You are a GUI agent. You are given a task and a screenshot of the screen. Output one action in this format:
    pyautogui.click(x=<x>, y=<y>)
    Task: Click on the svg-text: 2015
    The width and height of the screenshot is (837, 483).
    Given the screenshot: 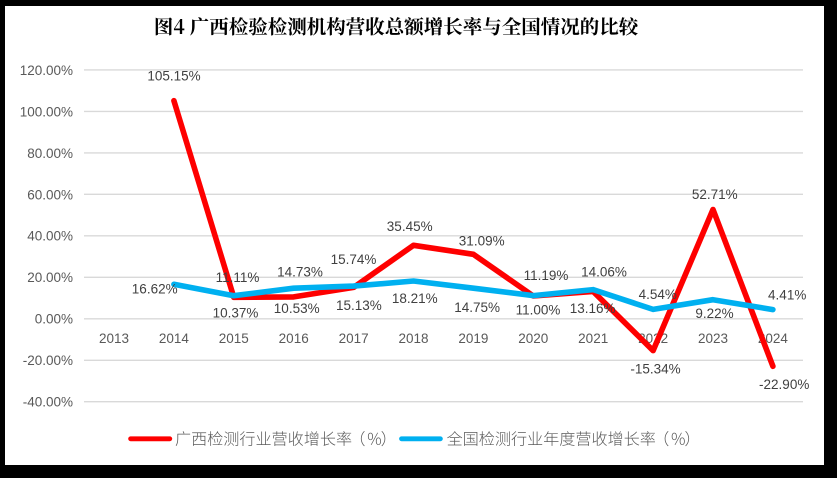 What is the action you would take?
    pyautogui.click(x=234, y=338)
    